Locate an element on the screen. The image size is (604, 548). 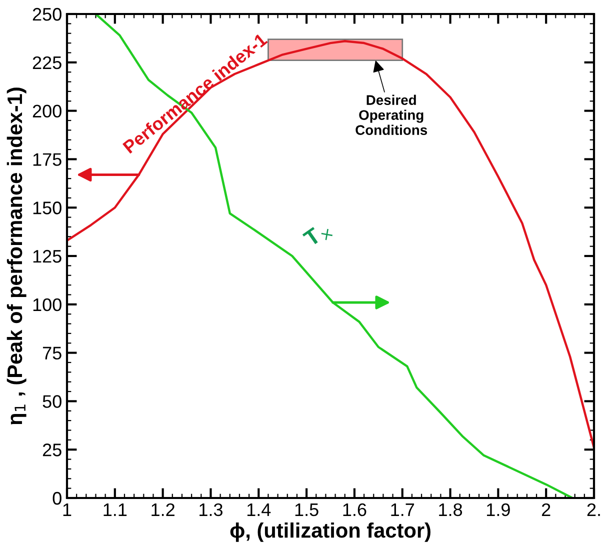
y-tick-label: 0 is located at coordinates (57, 498).